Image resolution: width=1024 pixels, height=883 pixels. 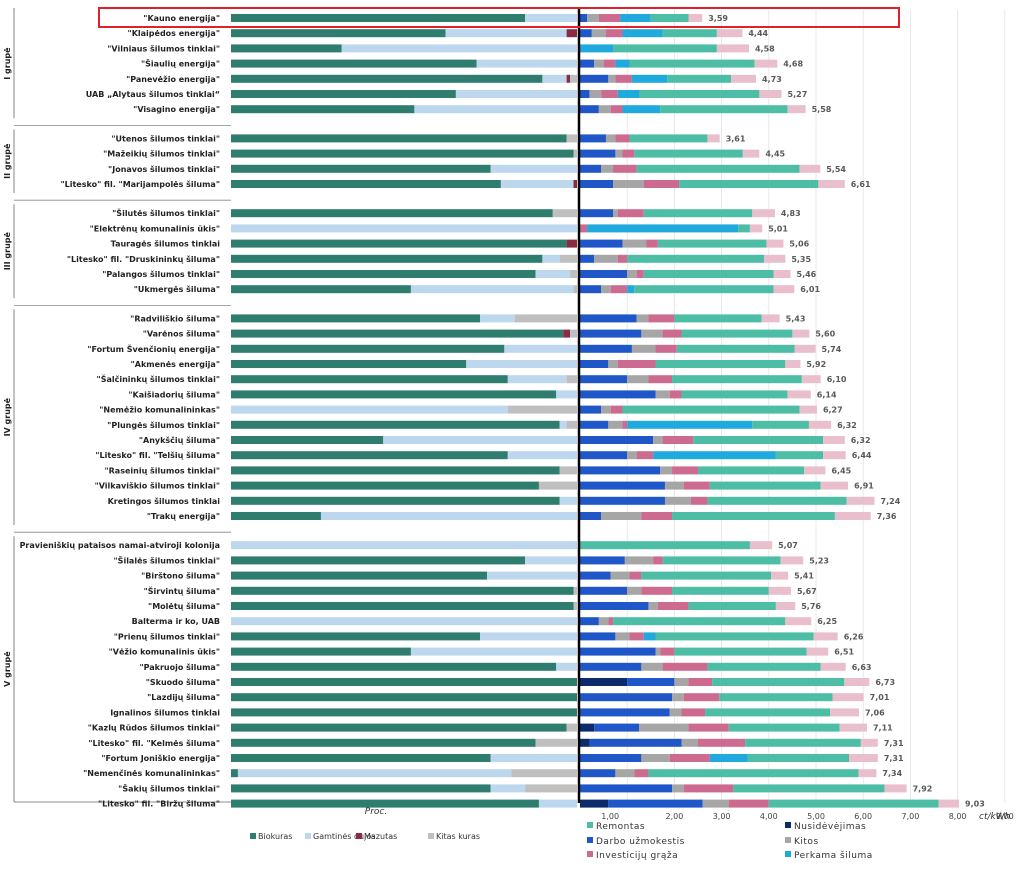 I want to click on total-value-label: 7,01, so click(x=880, y=697).